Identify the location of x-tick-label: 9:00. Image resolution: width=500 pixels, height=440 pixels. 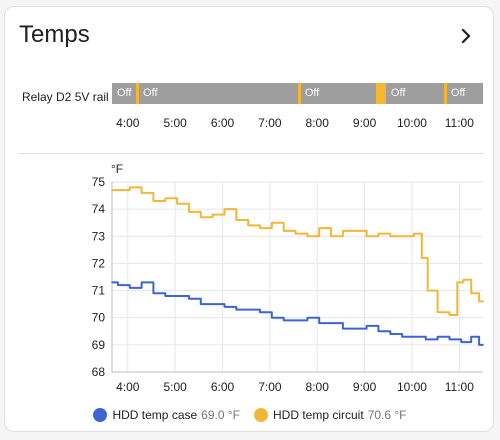
(365, 387).